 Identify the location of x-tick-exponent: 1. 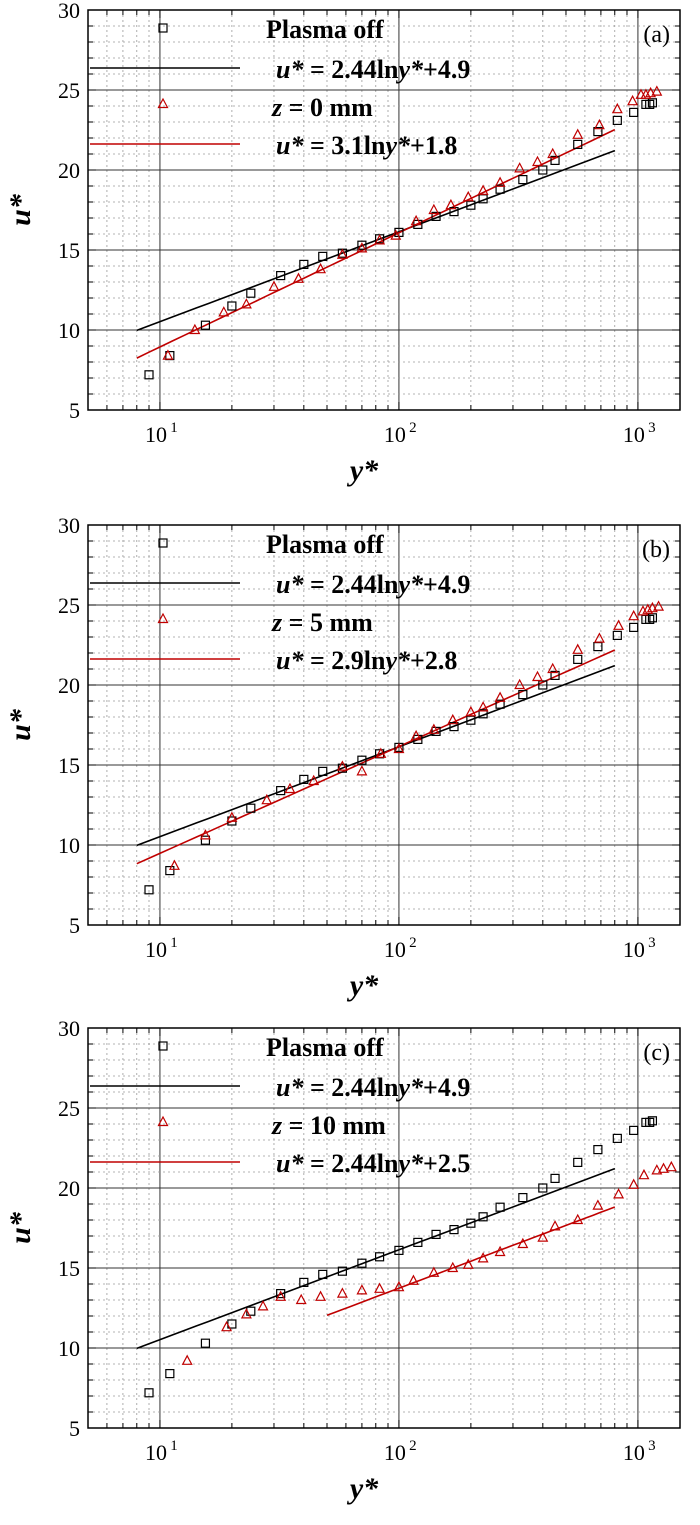
(174, 428).